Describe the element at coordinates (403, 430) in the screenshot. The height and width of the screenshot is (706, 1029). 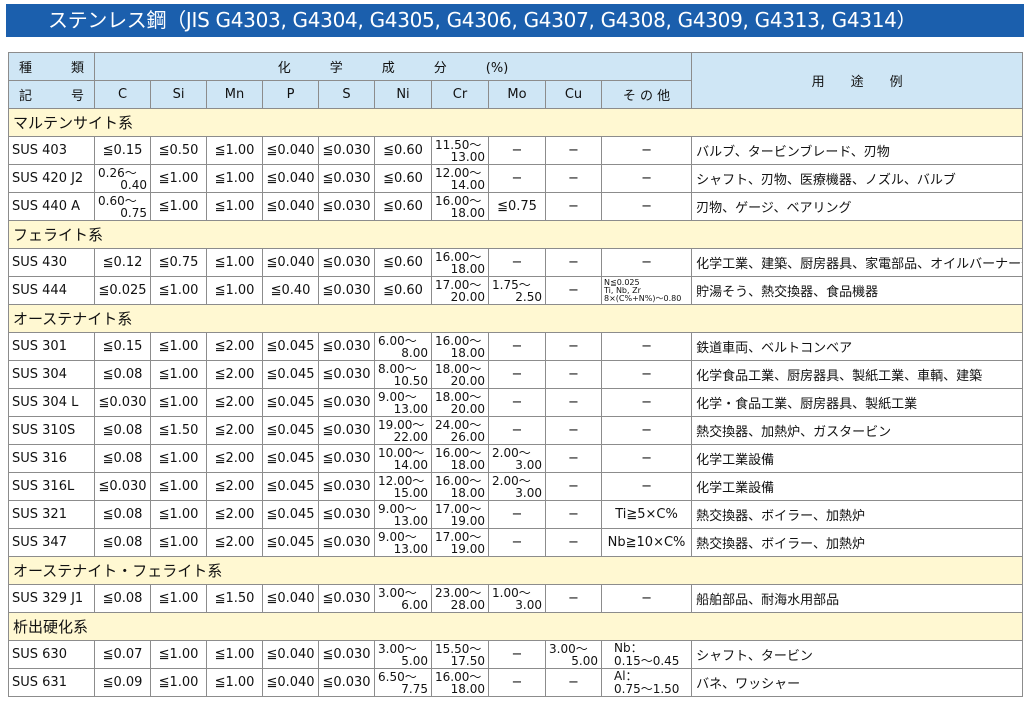
I see `composition-cell: 19.00〜 22.00` at that location.